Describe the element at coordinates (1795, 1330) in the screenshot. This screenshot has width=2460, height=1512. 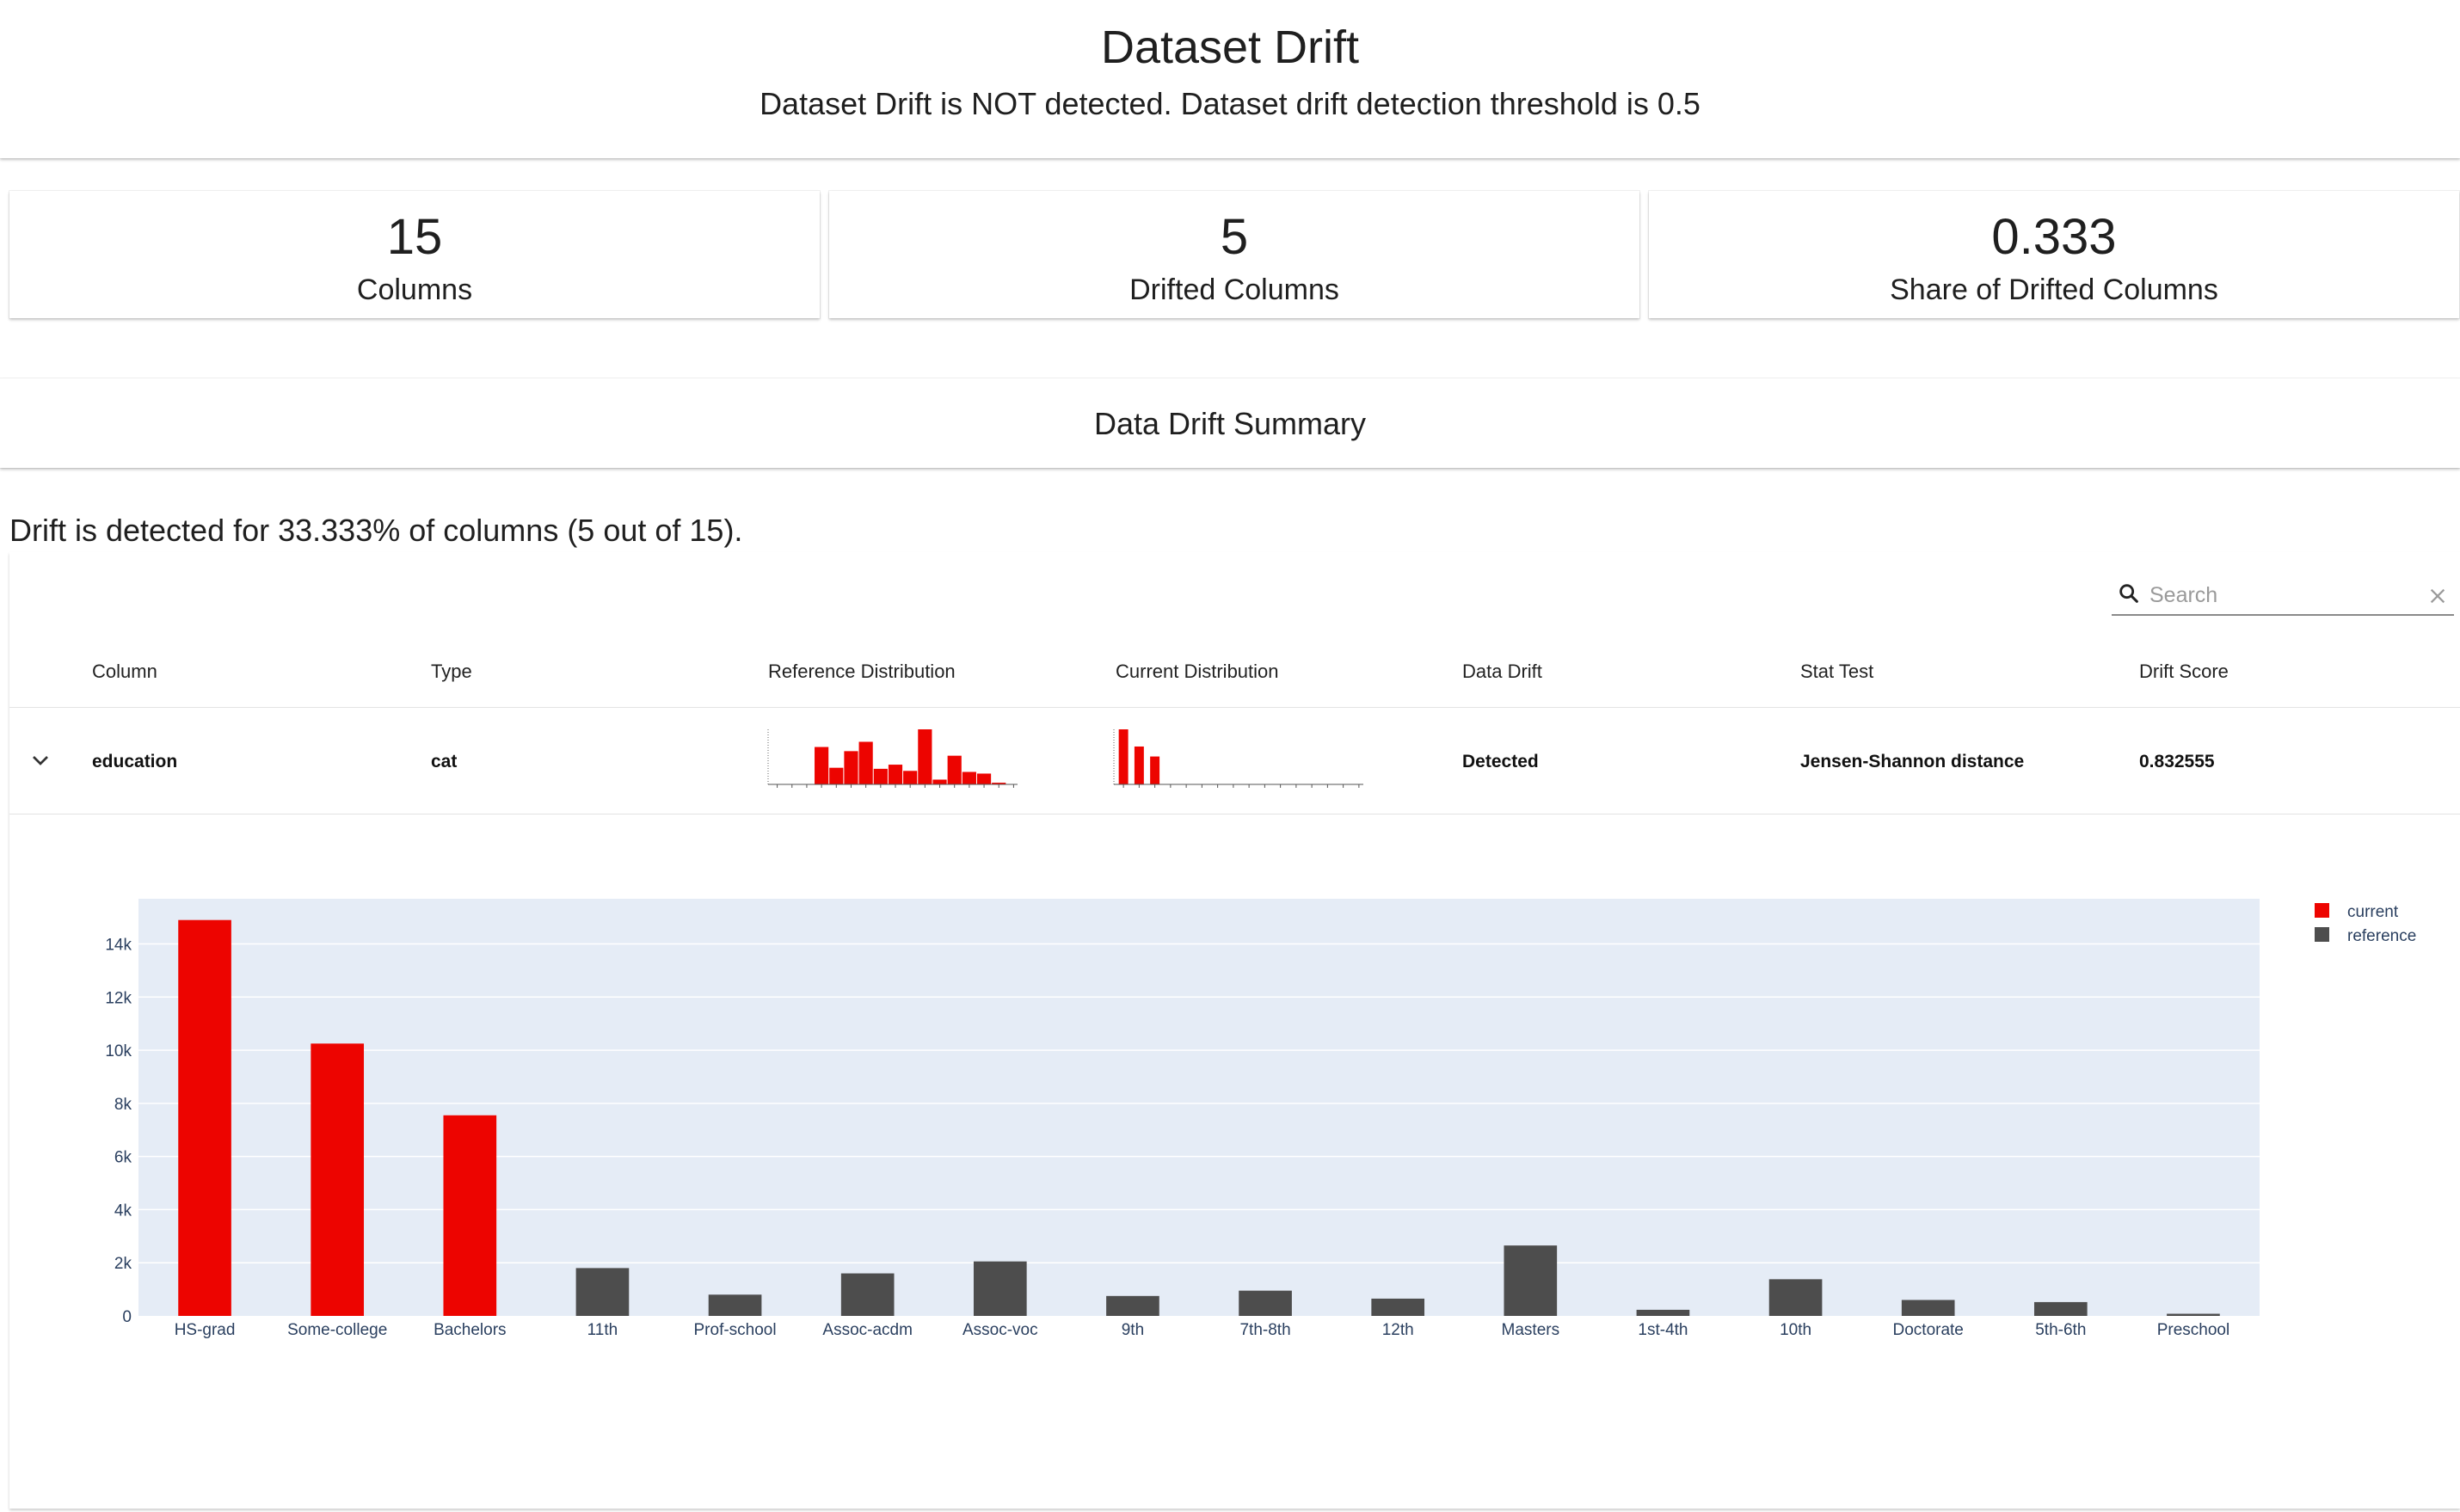
I see `x-tick-label: 10th` at that location.